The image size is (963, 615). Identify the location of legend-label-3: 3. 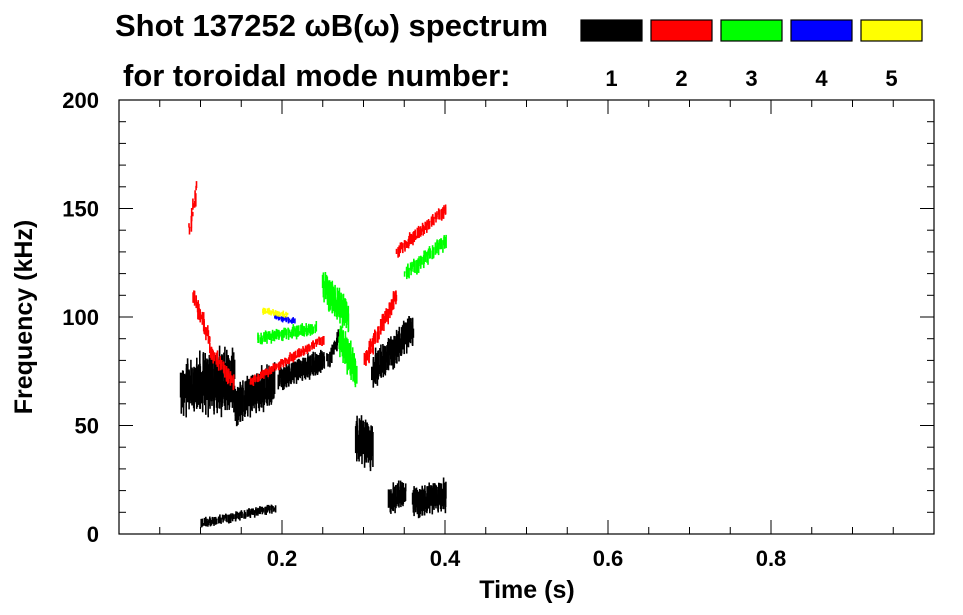
(751, 78).